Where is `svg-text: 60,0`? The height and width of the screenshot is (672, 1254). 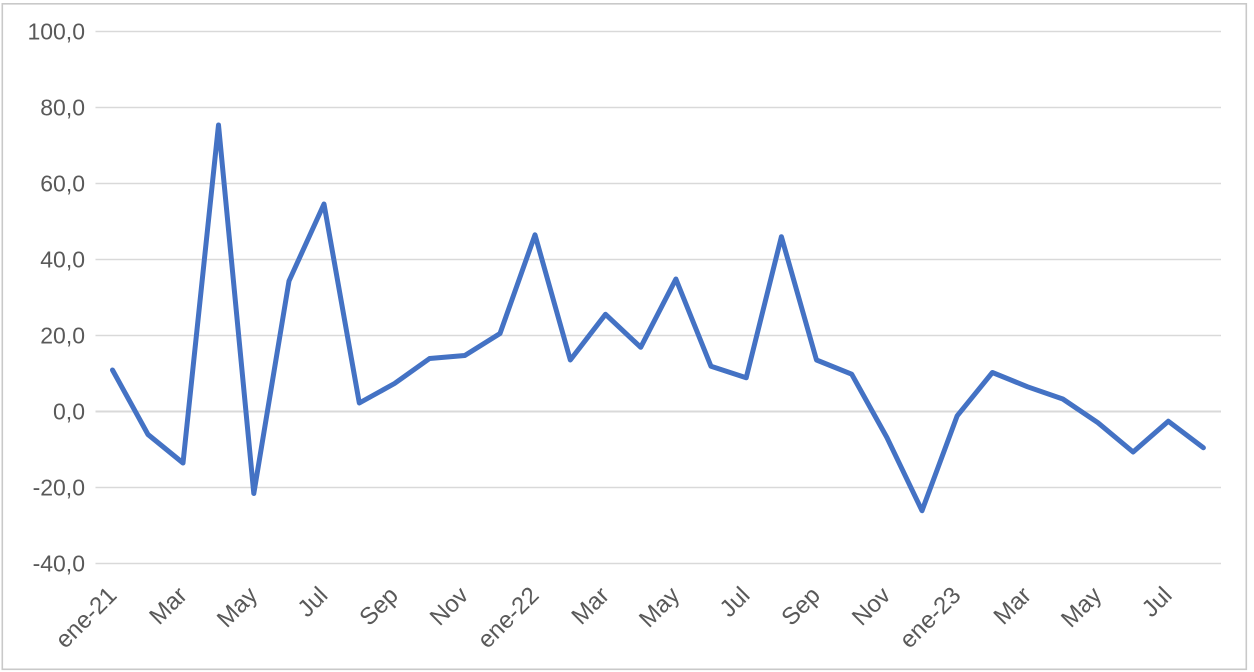
svg-text: 60,0 is located at coordinates (62, 183).